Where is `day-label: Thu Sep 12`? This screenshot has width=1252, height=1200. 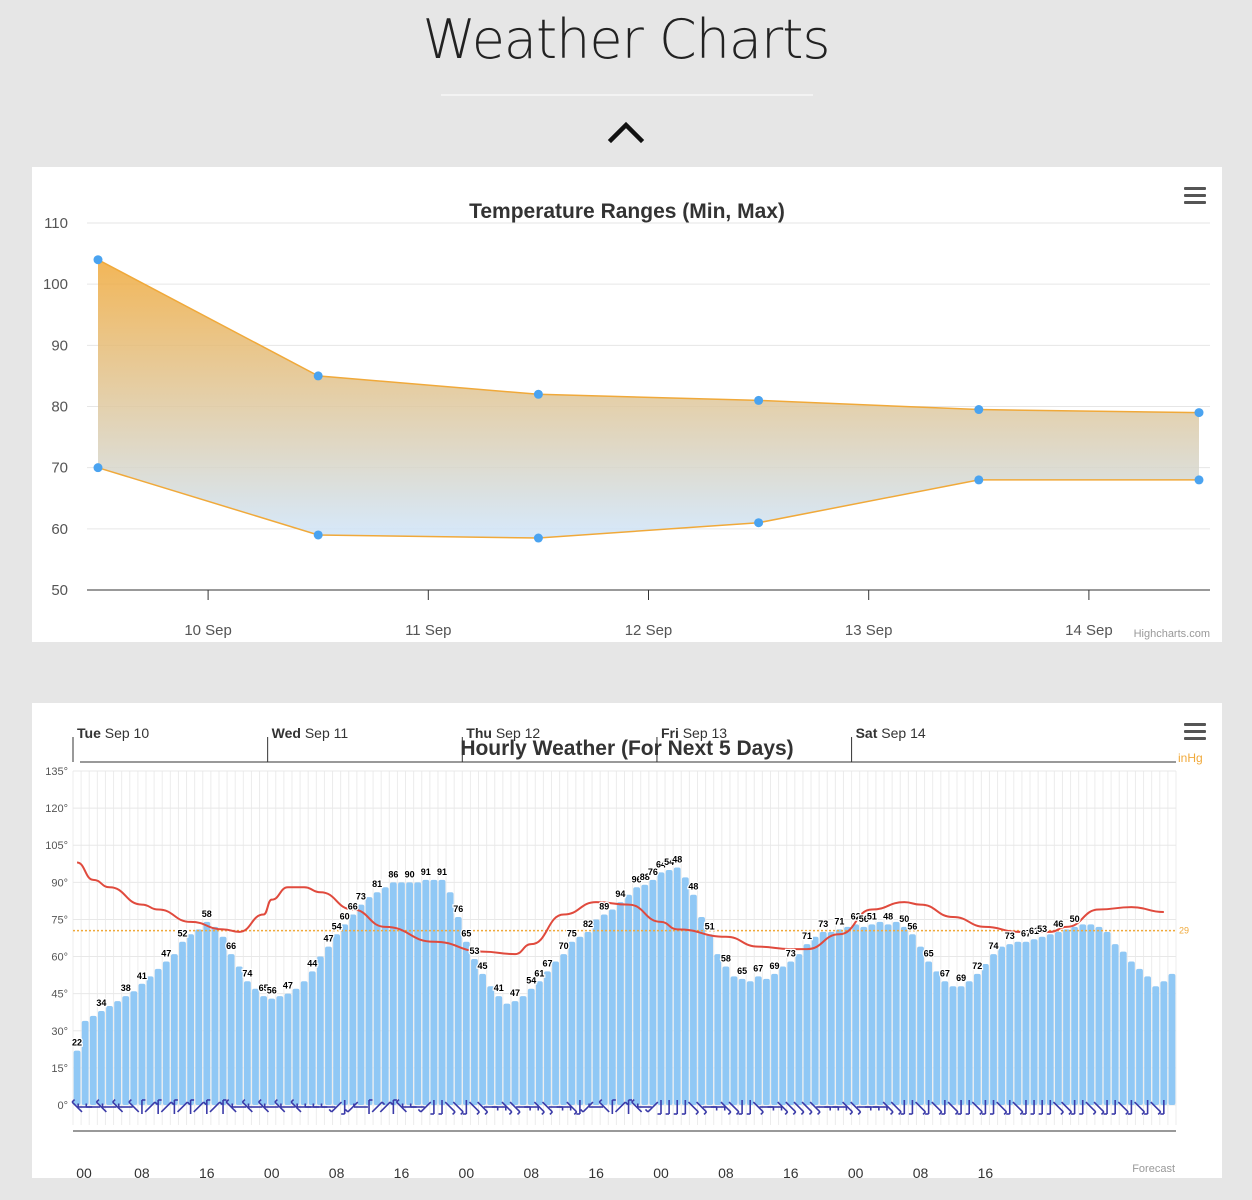 day-label: Thu Sep 12 is located at coordinates (503, 733).